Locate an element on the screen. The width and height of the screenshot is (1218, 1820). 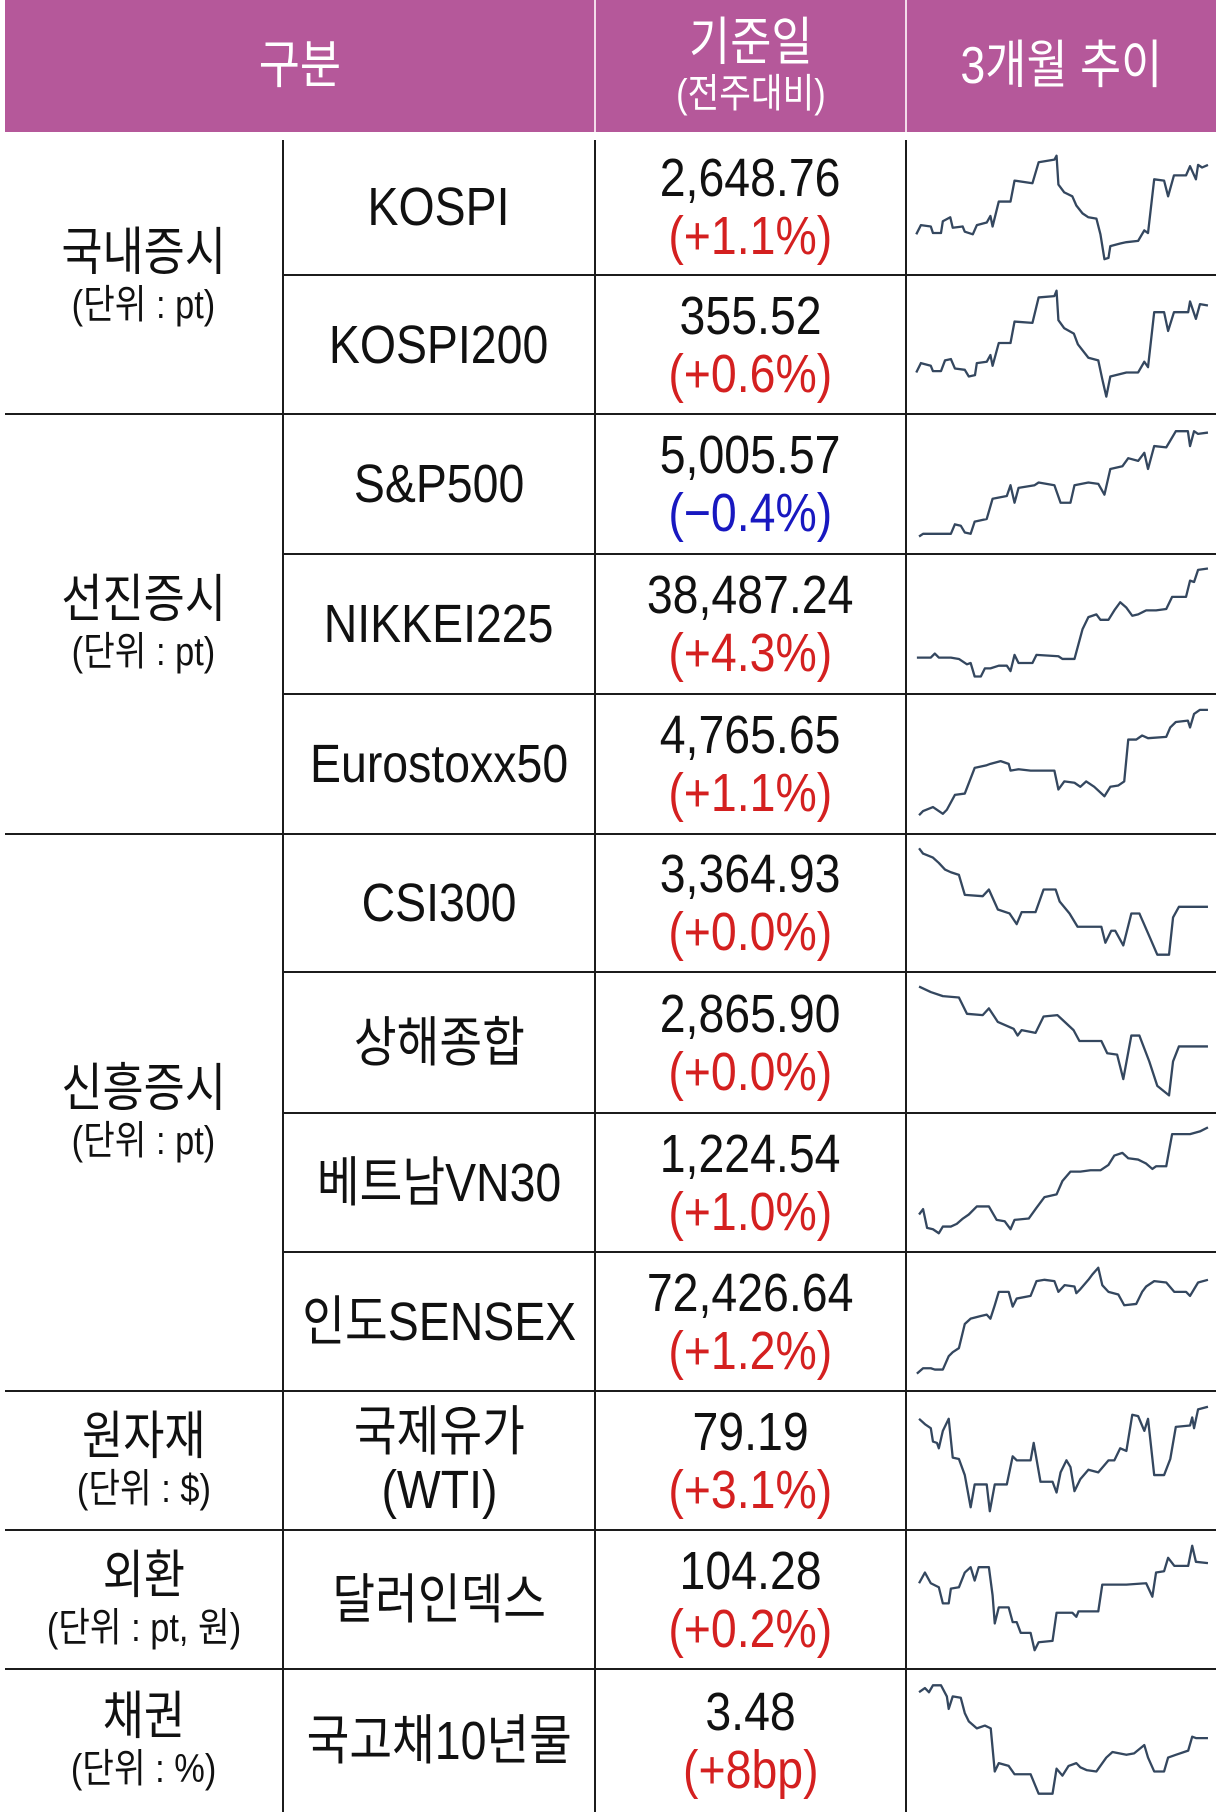
row-name-cell: KOSPI200 is located at coordinates (438, 345).